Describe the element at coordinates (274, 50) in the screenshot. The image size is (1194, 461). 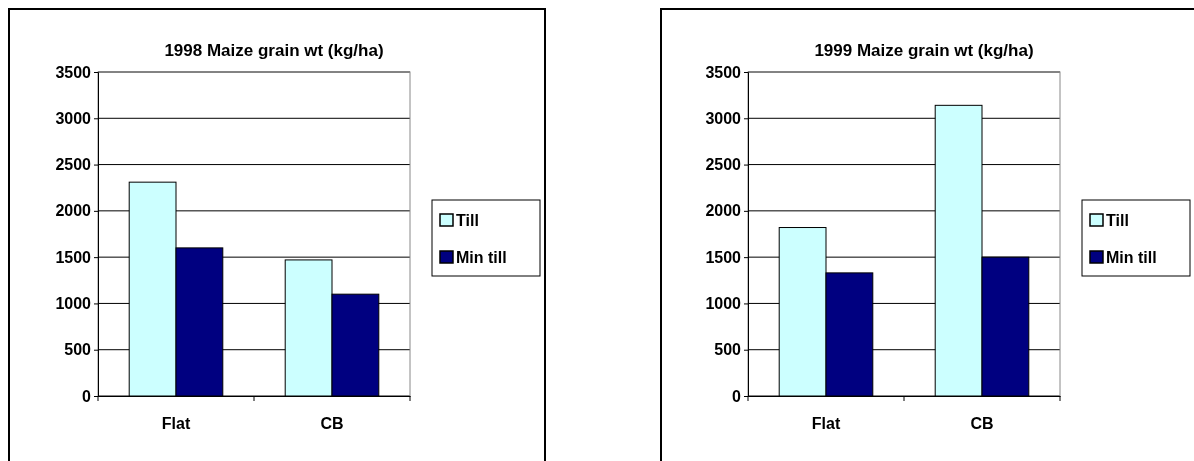
I see `chart-title: 1998 Maize grain wt (kg/ha)` at that location.